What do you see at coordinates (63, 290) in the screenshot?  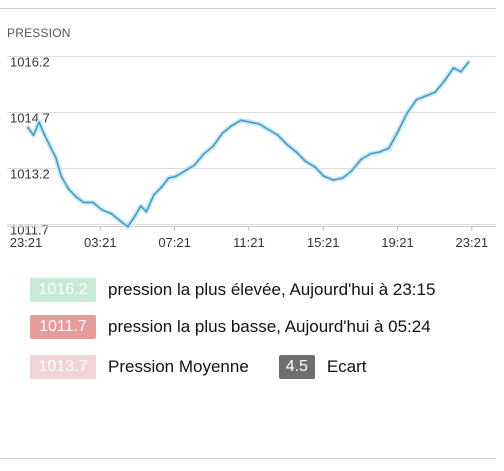 I see `high-value-badge: 1016.2` at bounding box center [63, 290].